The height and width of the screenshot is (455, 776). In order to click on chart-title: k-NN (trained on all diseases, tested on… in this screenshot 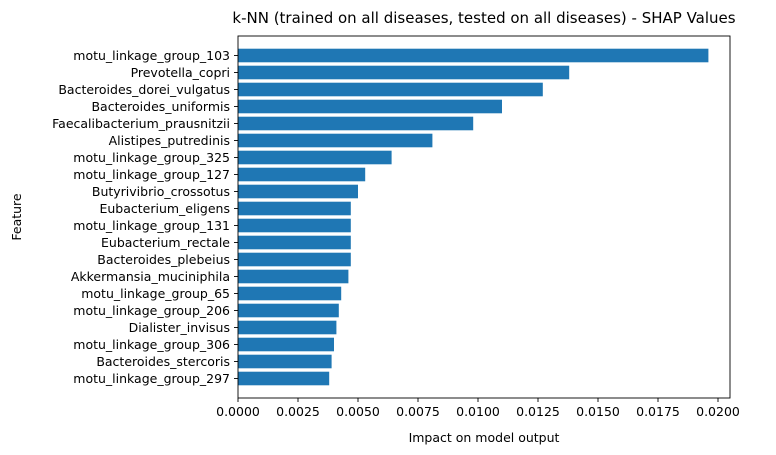, I will do `click(483, 18)`.